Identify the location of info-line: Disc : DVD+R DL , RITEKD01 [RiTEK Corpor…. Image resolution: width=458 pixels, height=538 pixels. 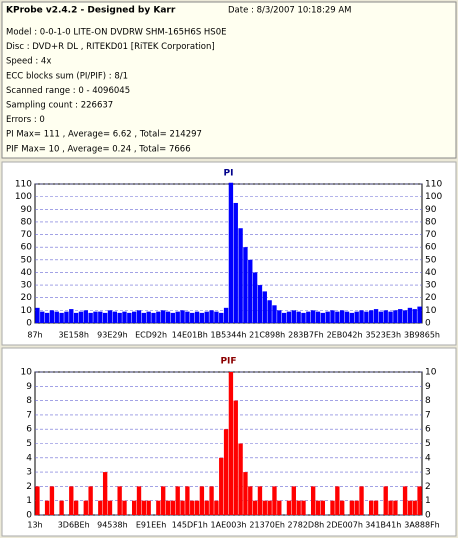
(110, 47).